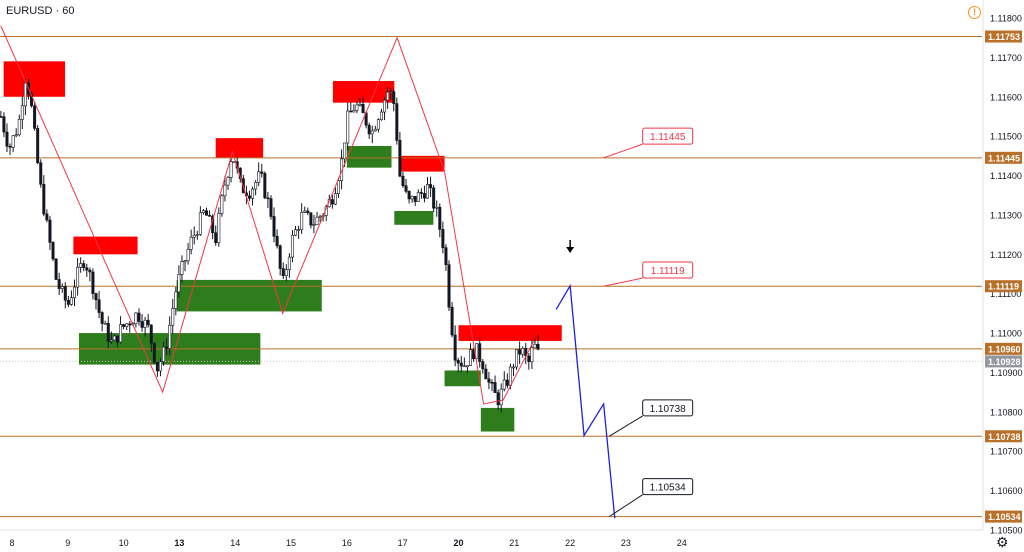 The height and width of the screenshot is (552, 1024). What do you see at coordinates (1006, 215) in the screenshot?
I see `price-tick-label: 1.11300` at bounding box center [1006, 215].